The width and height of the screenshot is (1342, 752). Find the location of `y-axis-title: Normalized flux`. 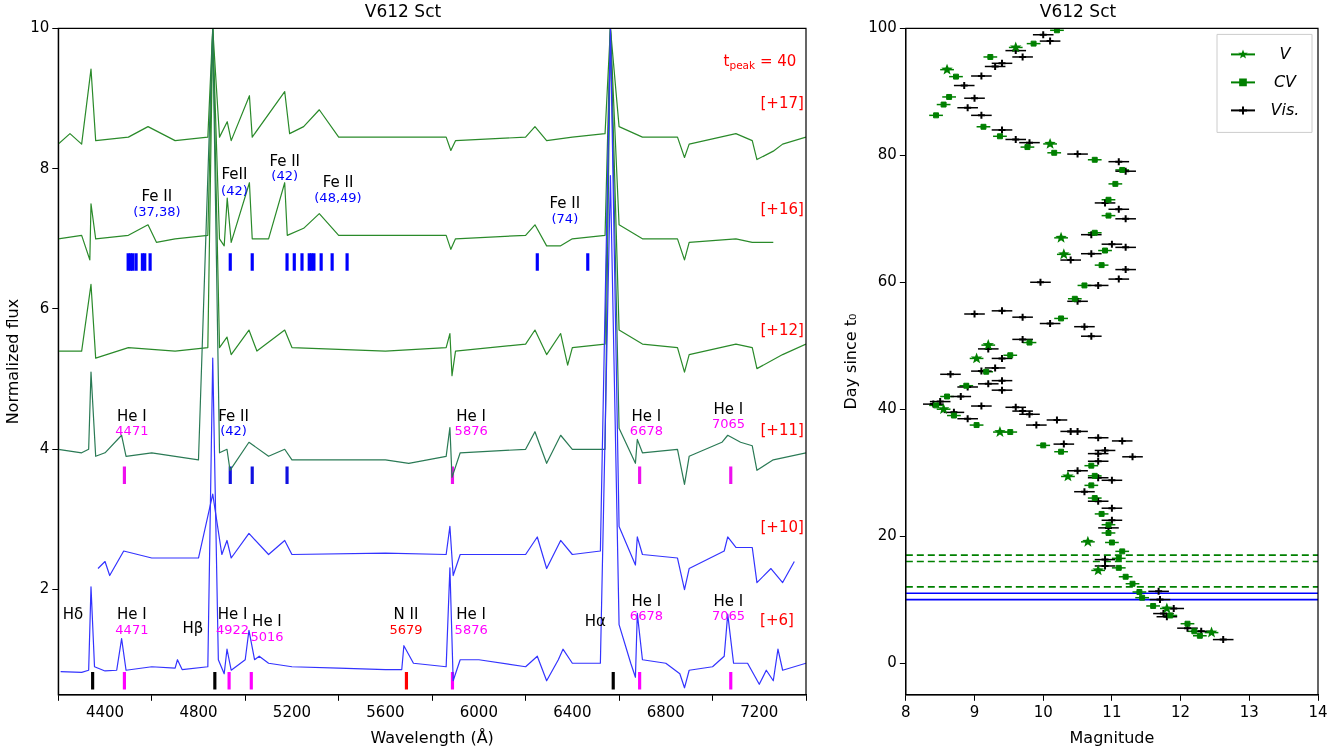

y-axis-title: Normalized flux is located at coordinates (12, 361).